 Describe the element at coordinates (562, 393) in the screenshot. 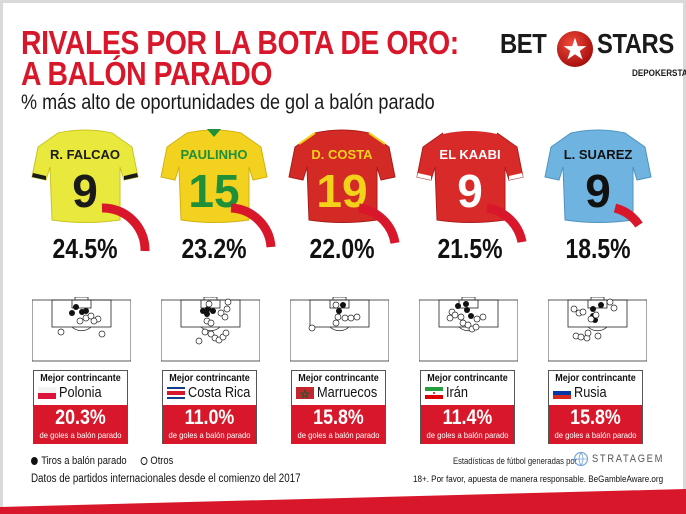

I see `russia-flag-icon` at that location.